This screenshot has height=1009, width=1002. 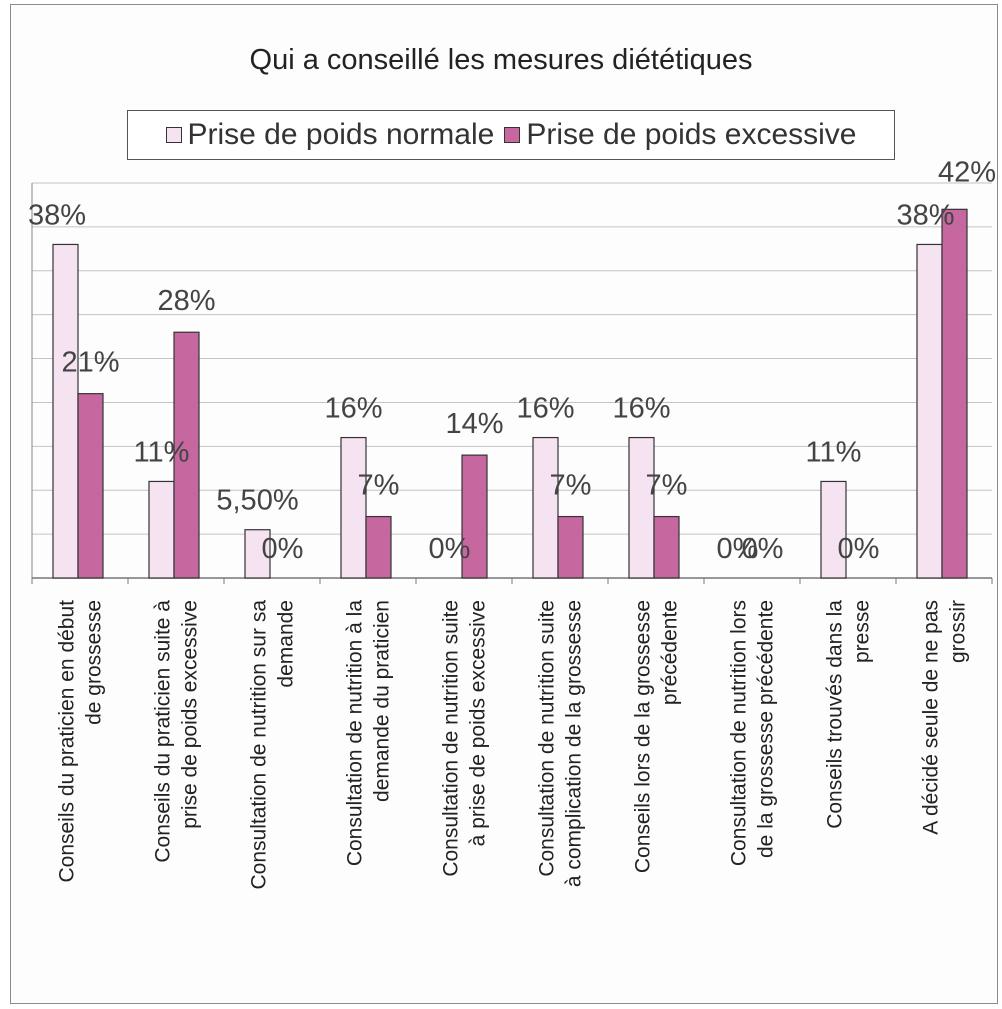 What do you see at coordinates (173, 135) in the screenshot?
I see `legend-swatch-normal` at bounding box center [173, 135].